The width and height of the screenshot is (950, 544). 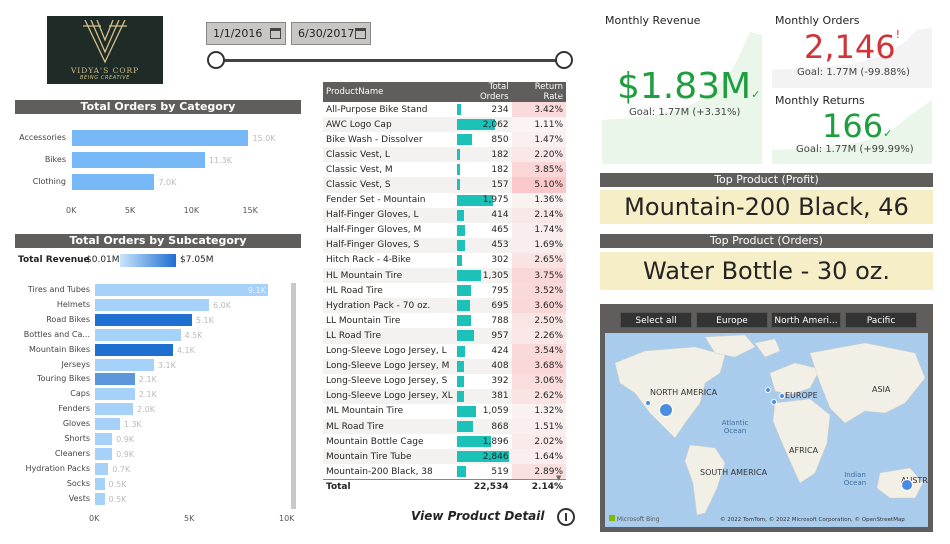 What do you see at coordinates (801, 395) in the screenshot?
I see `map-label-europe: EUROPE` at bounding box center [801, 395].